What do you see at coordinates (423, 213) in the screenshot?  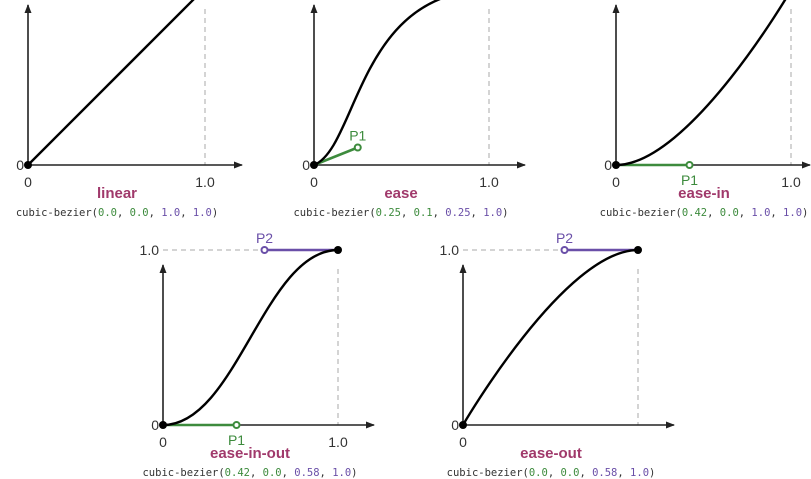 I see `formula-value: 0.1` at bounding box center [423, 213].